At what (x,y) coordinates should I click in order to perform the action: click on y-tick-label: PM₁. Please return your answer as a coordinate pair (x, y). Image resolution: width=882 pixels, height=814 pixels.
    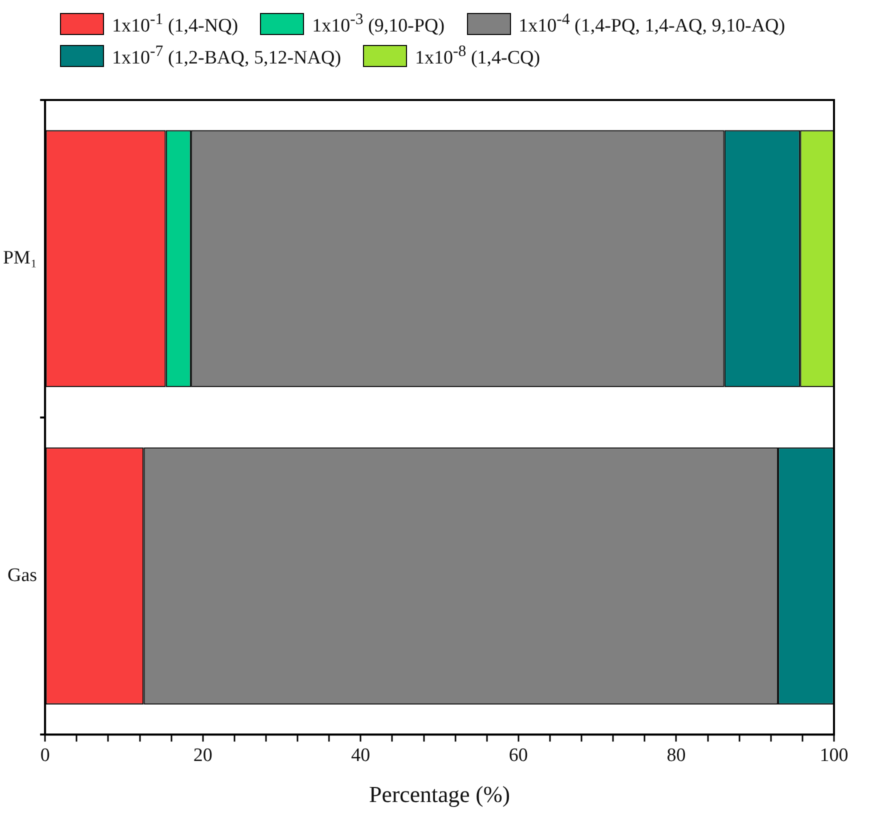
    Looking at the image, I should click on (20, 258).